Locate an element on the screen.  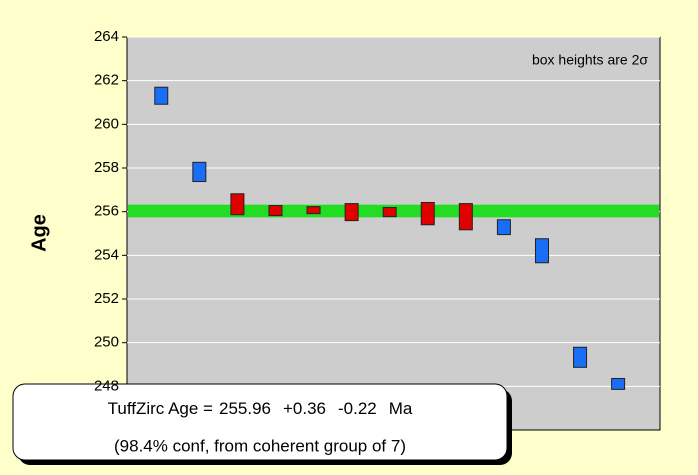
result-unit: Ma is located at coordinates (401, 408).